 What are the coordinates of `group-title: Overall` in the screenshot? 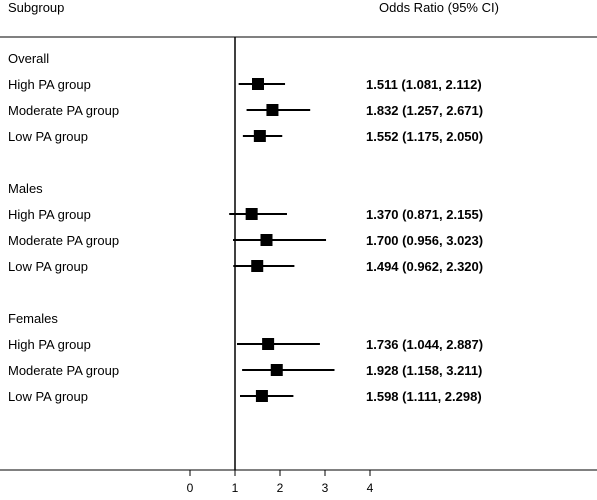 It's located at (28, 58).